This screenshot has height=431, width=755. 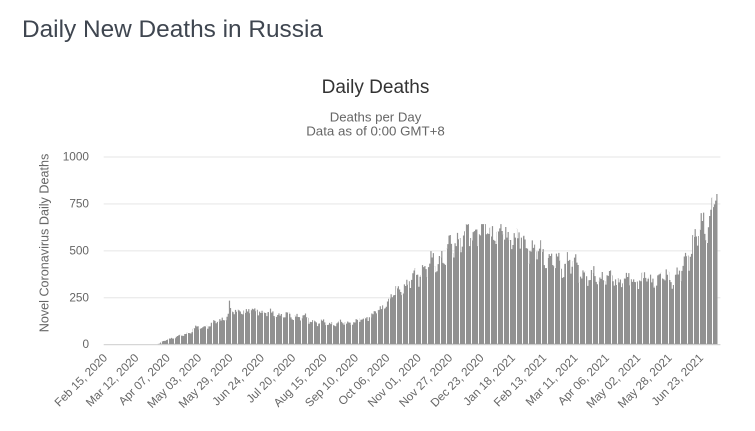 What do you see at coordinates (376, 117) in the screenshot?
I see `svg-text: Deaths per Day` at bounding box center [376, 117].